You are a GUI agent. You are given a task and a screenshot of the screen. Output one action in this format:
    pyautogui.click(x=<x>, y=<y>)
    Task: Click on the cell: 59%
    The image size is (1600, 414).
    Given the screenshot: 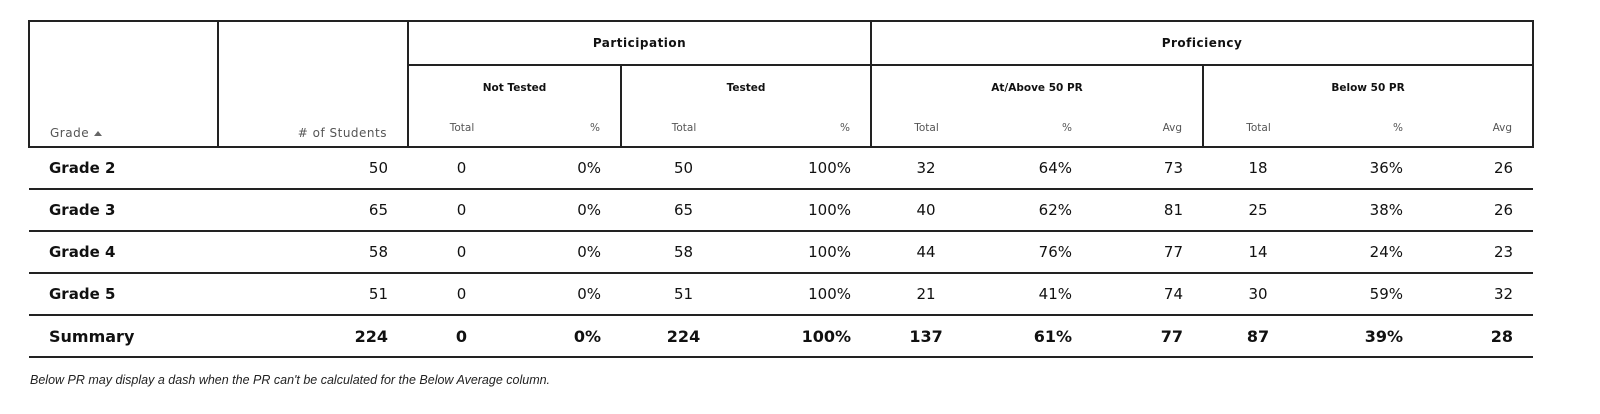 What is the action you would take?
    pyautogui.click(x=1368, y=294)
    